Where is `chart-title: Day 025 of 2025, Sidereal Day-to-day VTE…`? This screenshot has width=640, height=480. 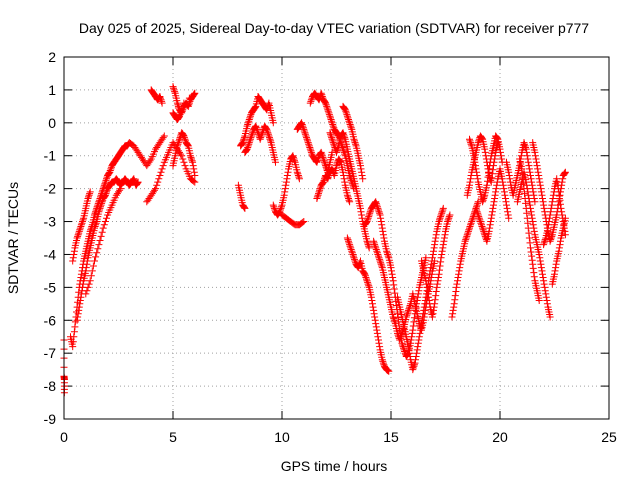
chart-title: Day 025 of 2025, Sidereal Day-to-day VTE… is located at coordinates (334, 28).